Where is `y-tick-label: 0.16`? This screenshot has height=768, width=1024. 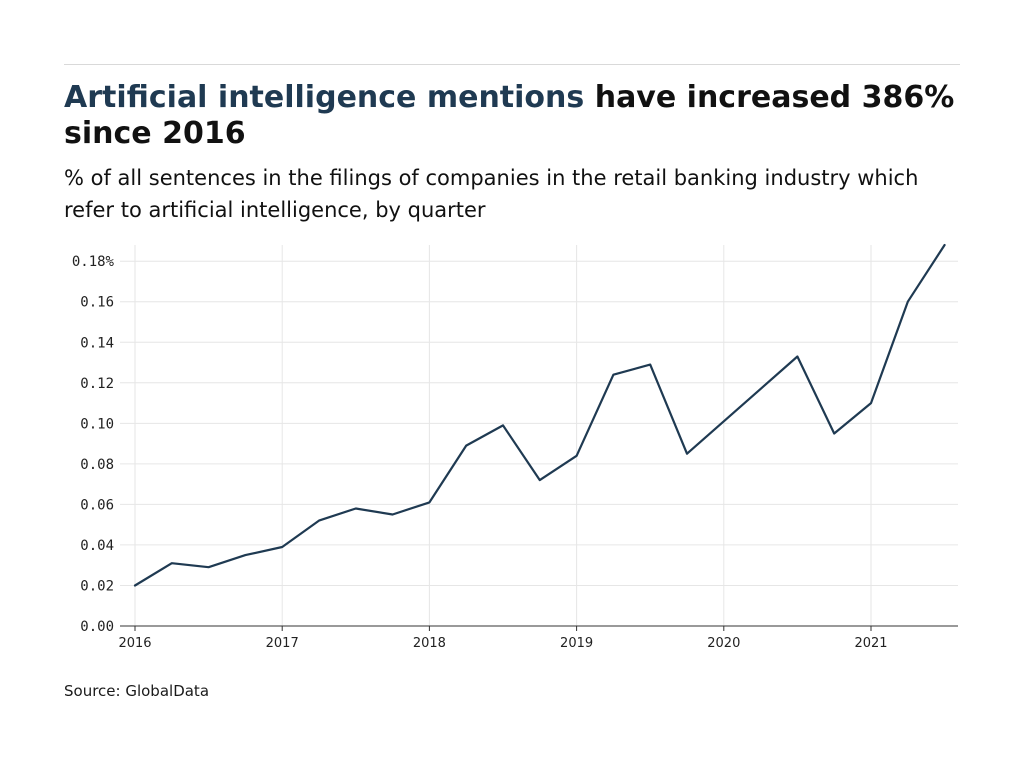 y-tick-label: 0.16 is located at coordinates (97, 303).